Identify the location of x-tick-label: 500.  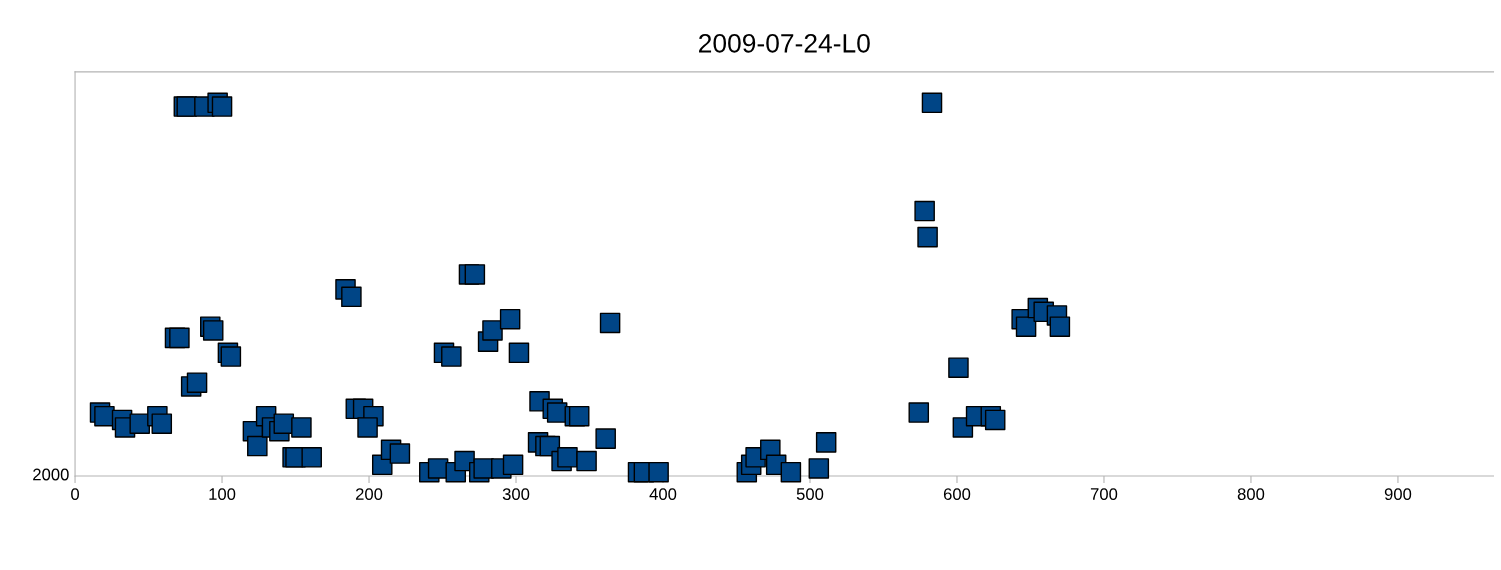
(810, 494).